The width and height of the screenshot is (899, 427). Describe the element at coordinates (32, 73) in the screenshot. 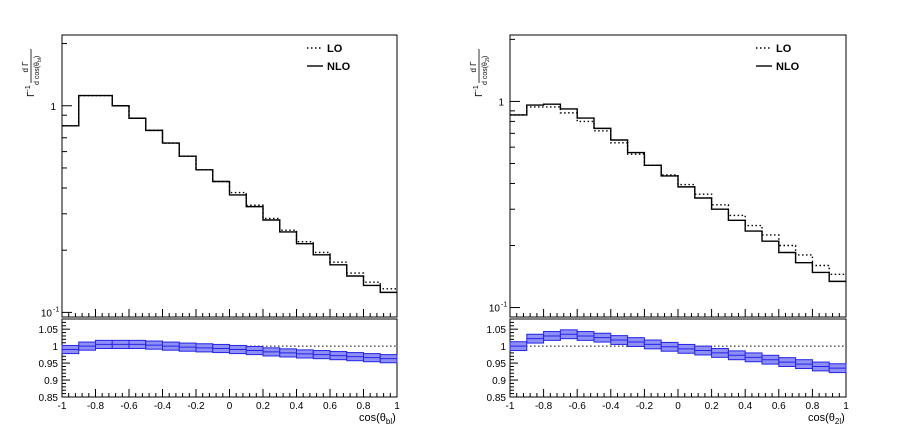

I see `y-axis-title: Γ-1 d Γ d cos(θbl)` at that location.